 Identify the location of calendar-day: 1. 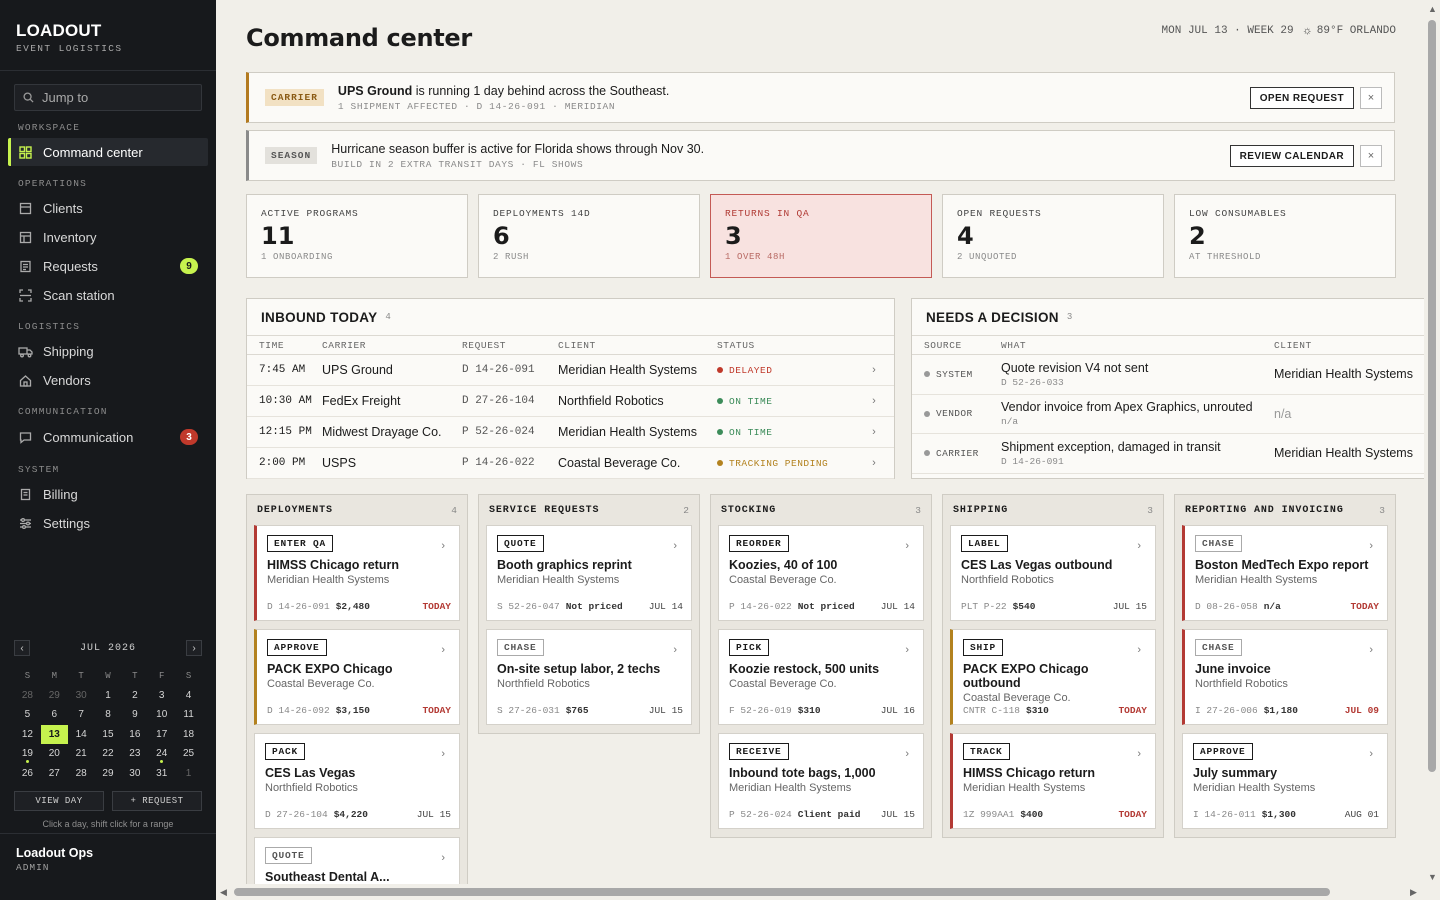
(108, 695).